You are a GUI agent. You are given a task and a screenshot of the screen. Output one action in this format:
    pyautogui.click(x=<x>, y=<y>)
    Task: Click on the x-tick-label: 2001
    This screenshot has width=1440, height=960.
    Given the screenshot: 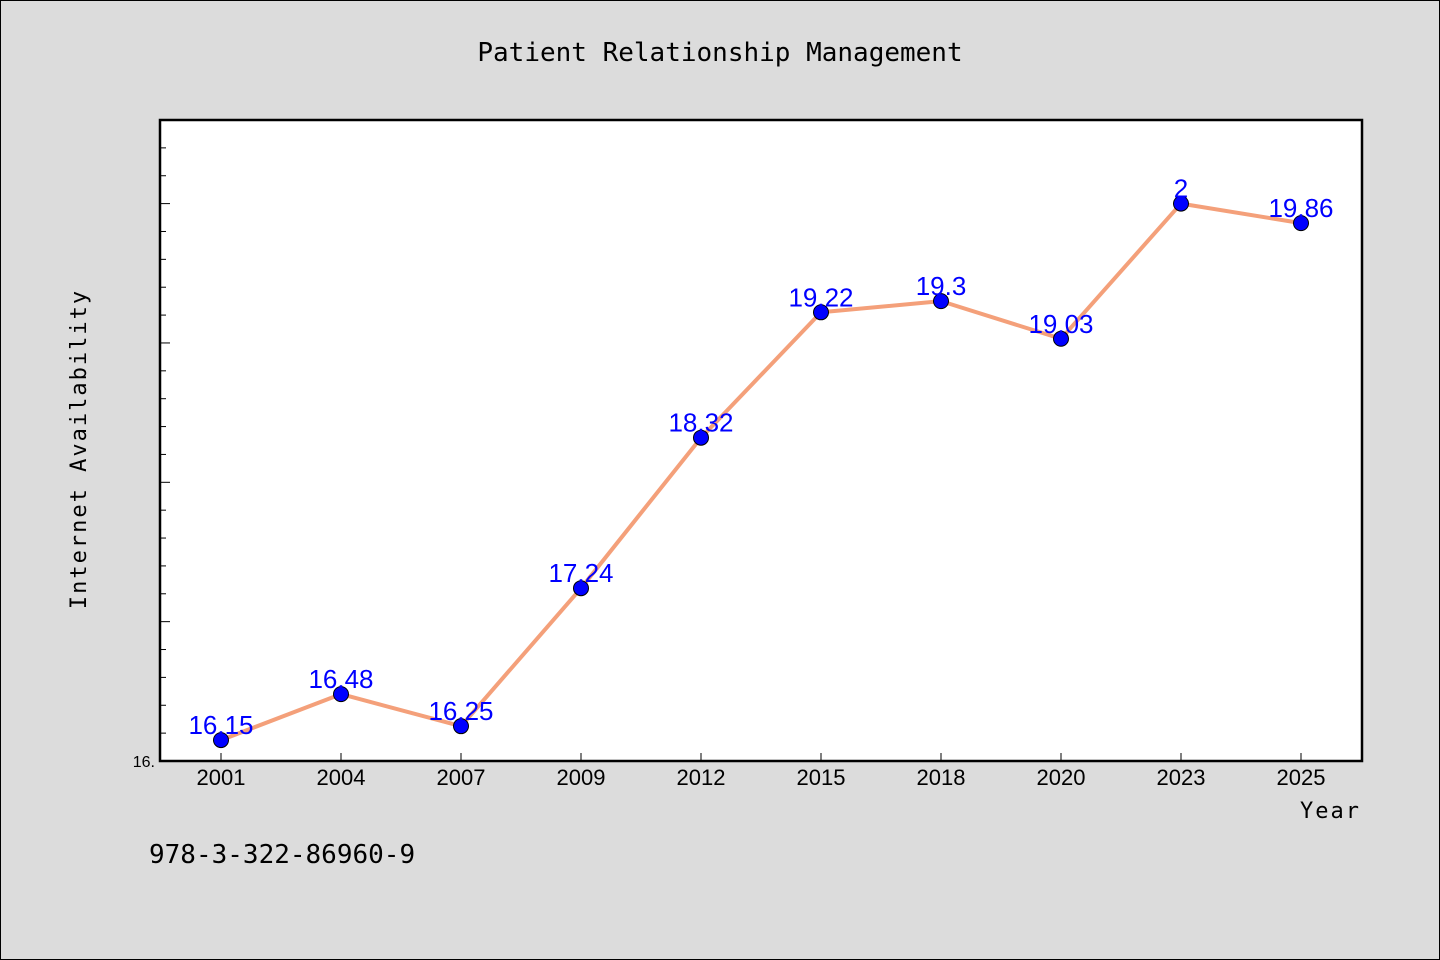 What is the action you would take?
    pyautogui.click(x=221, y=777)
    